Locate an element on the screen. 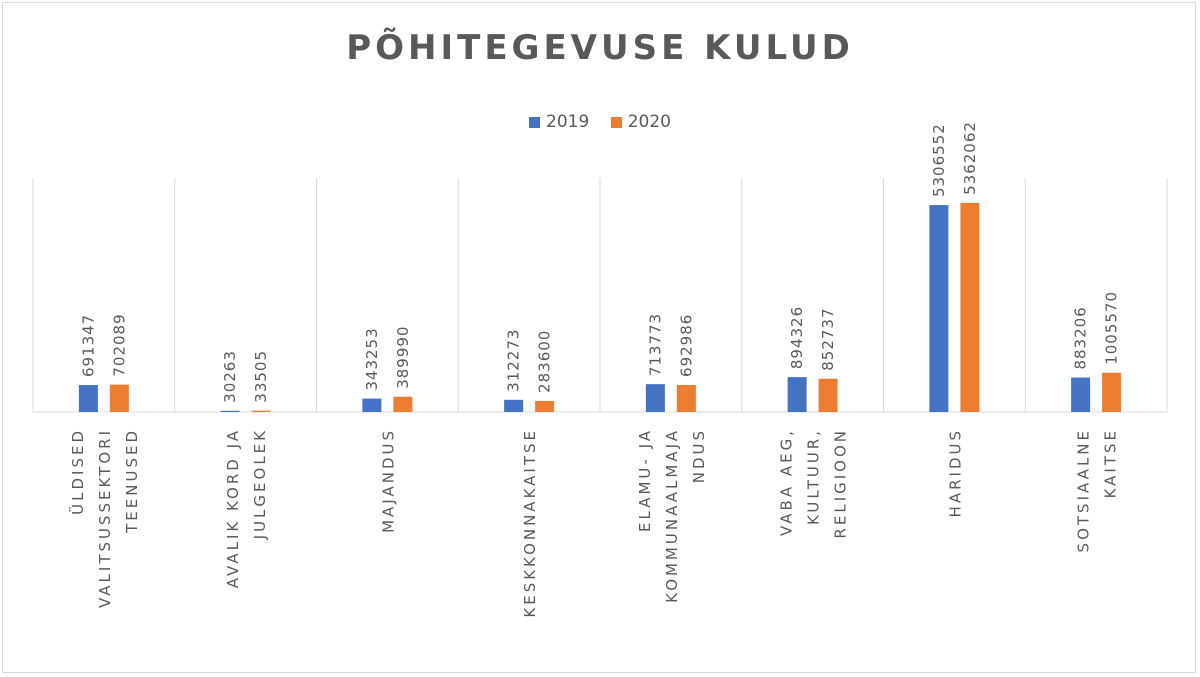 The height and width of the screenshot is (677, 1200). data-label-2020: 283600 is located at coordinates (545, 361).